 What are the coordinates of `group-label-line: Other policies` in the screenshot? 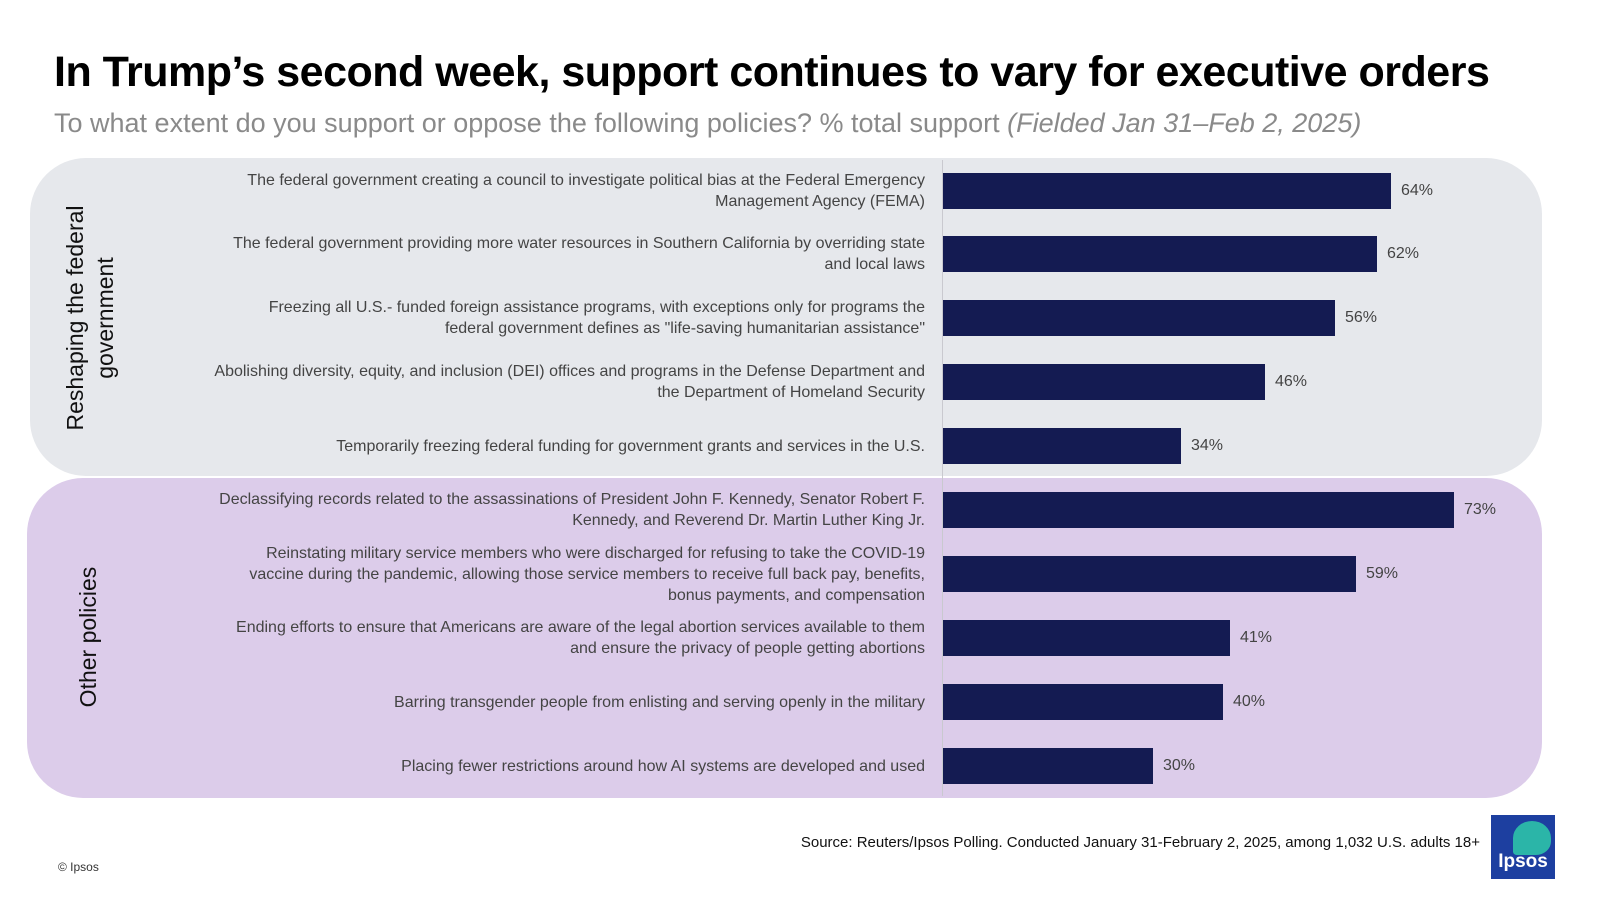 It's located at (88, 637).